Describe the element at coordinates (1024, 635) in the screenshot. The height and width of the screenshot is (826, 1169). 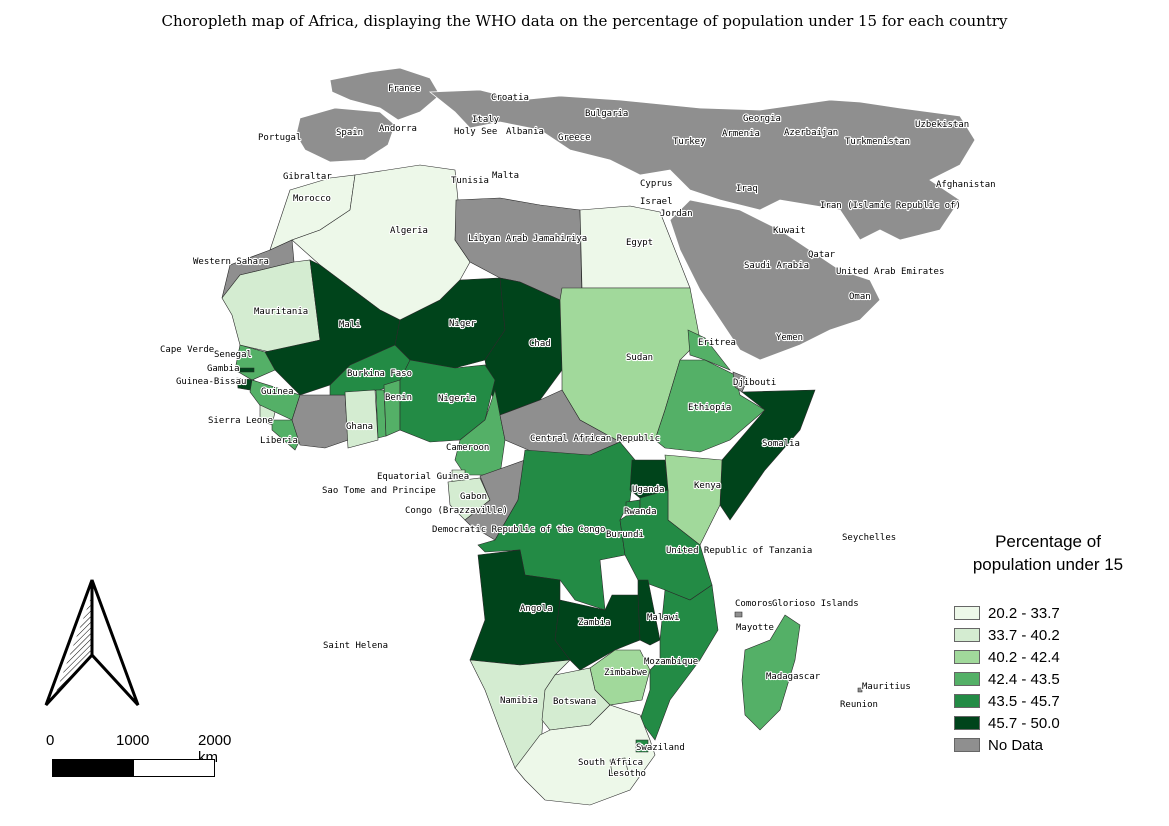
I see `legend-label: 33.7 - 40.2` at that location.